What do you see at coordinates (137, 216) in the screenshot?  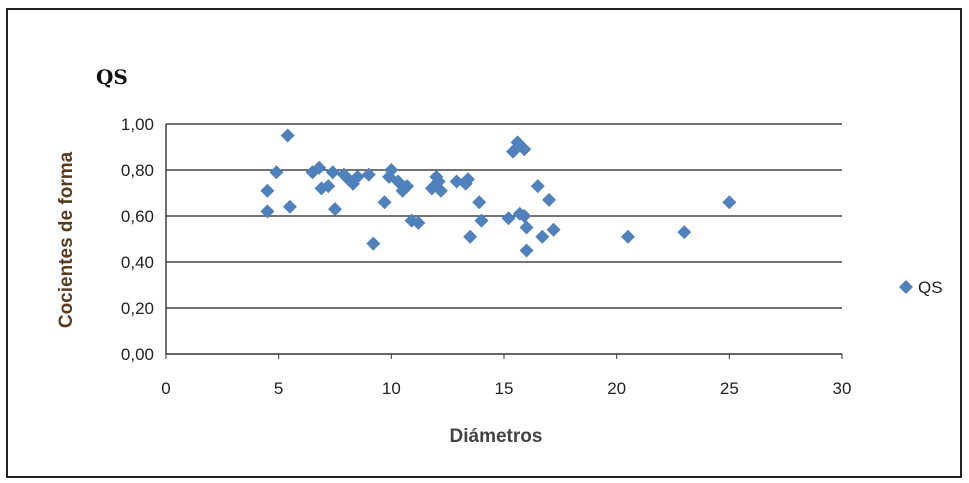 I see `y-tick-label: 0,60` at bounding box center [137, 216].